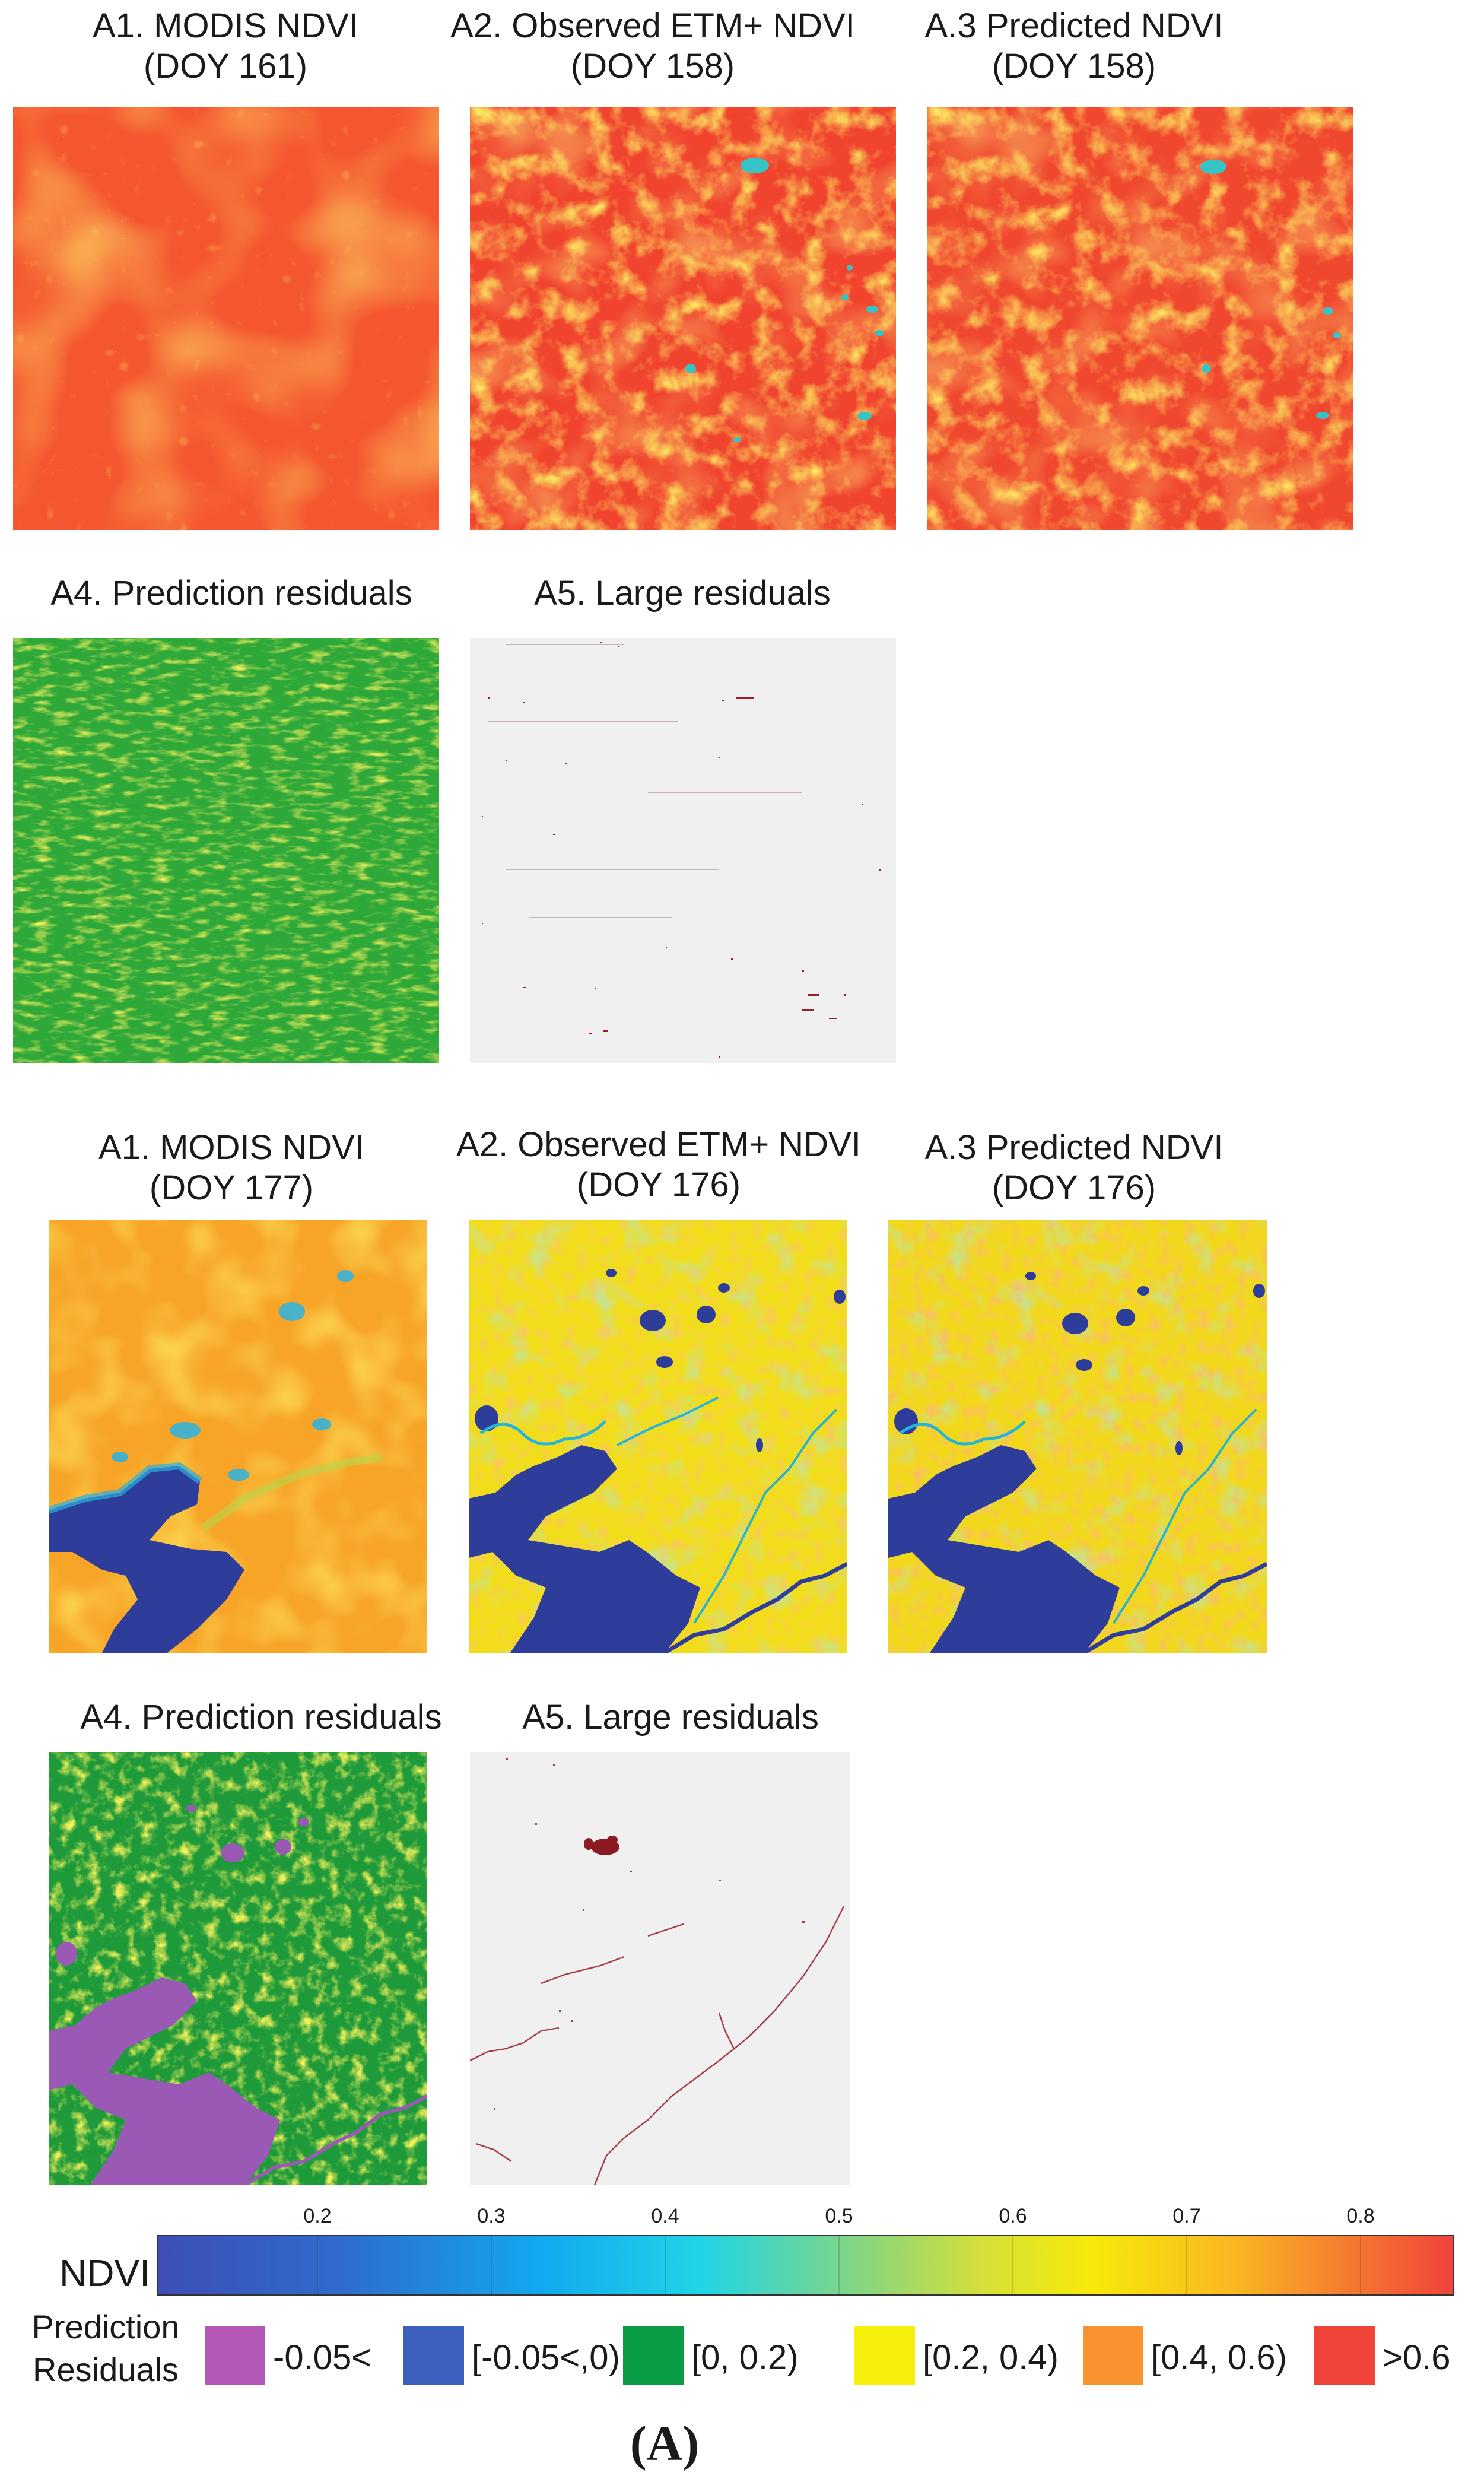  Describe the element at coordinates (261, 1717) in the screenshot. I see `s2-a4-title: A4. Prediction residuals` at that location.